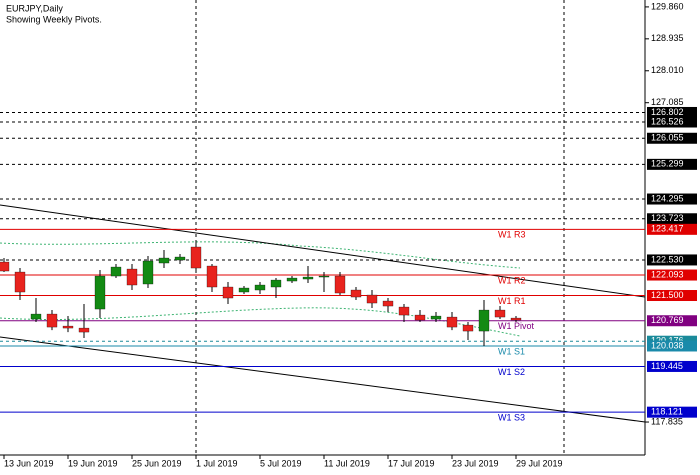  What do you see at coordinates (217, 463) in the screenshot?
I see `x-tick-label: 1 Jul 2019` at bounding box center [217, 463].